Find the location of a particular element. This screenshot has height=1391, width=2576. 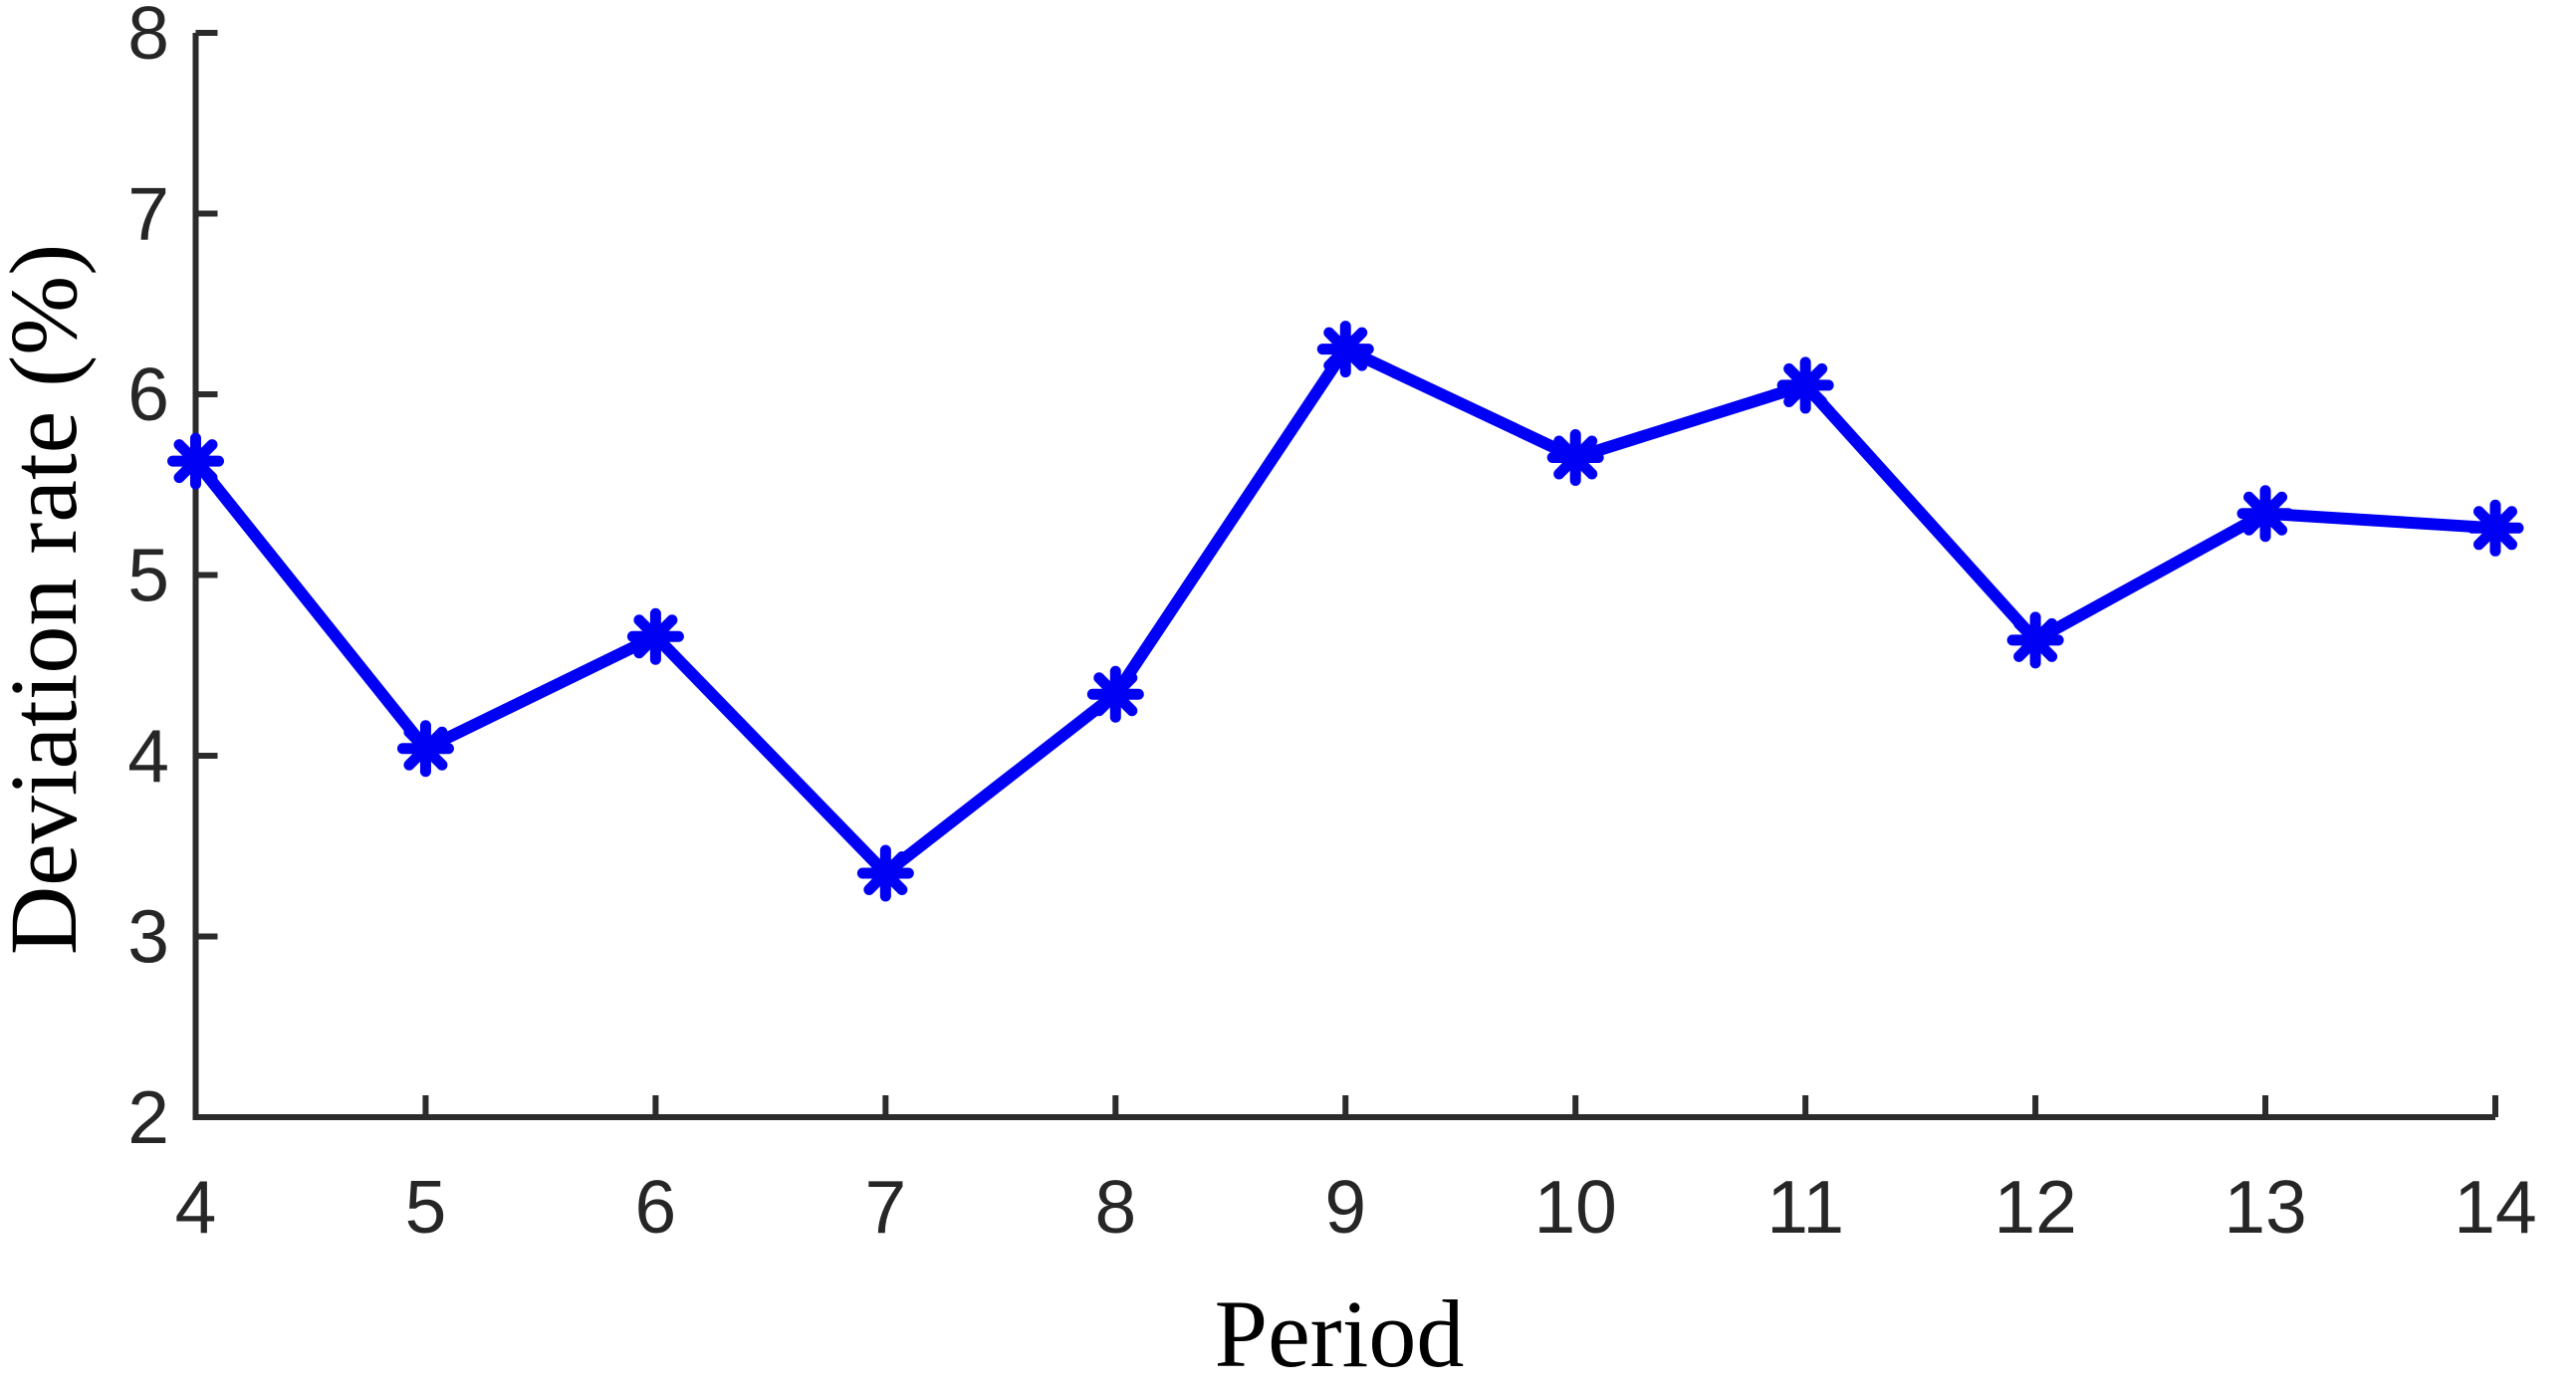

y-tick-label: 5 is located at coordinates (148, 576).